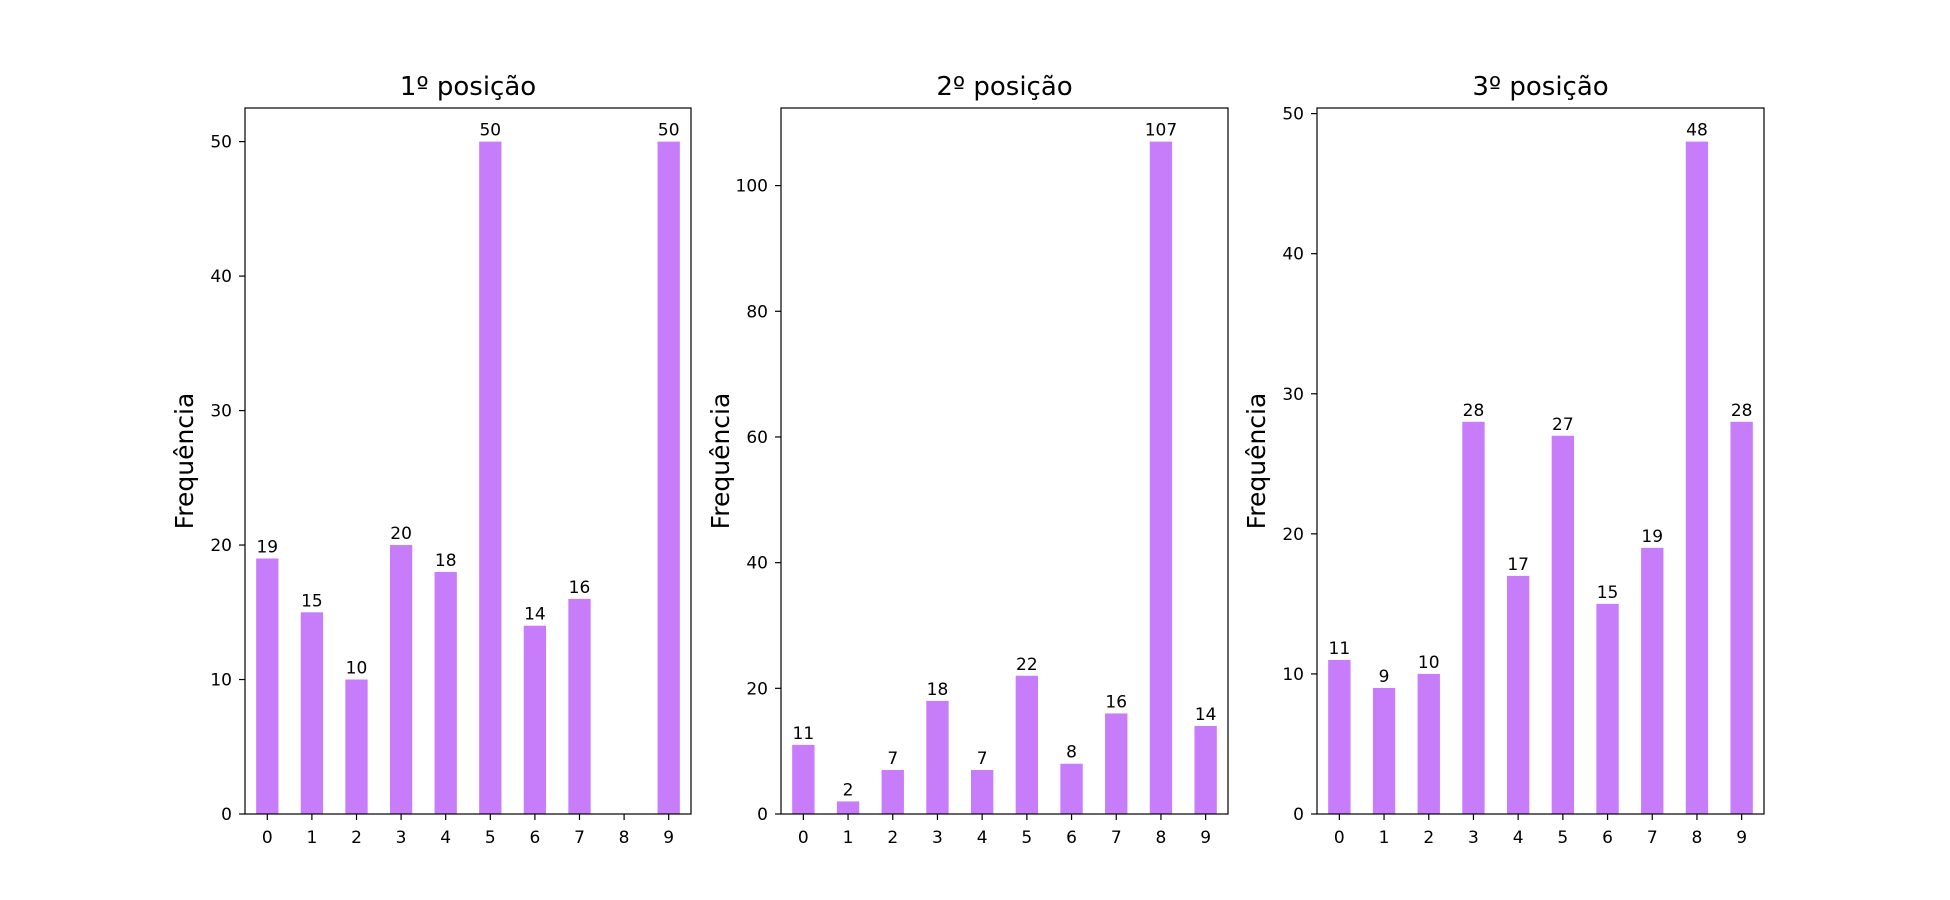 The width and height of the screenshot is (1950, 900). I want to click on data-label-1-2: 10, so click(357, 669).